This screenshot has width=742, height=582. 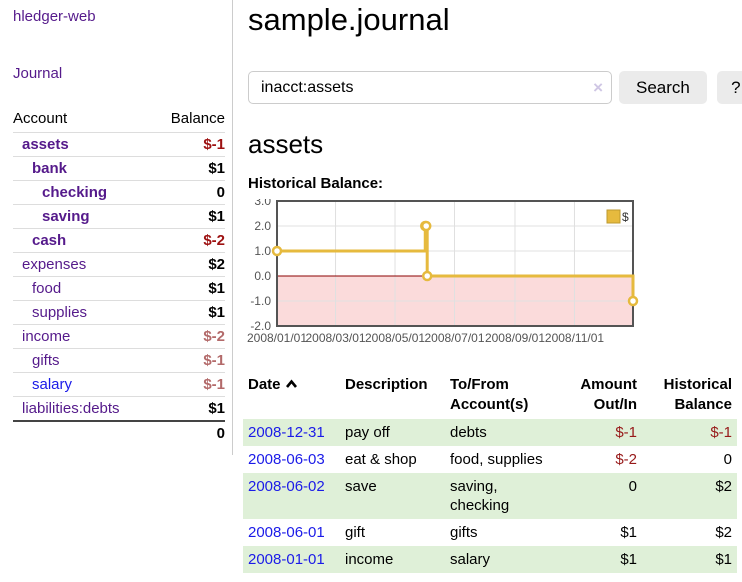 What do you see at coordinates (721, 432) in the screenshot?
I see `transaction-balance: $-1` at bounding box center [721, 432].